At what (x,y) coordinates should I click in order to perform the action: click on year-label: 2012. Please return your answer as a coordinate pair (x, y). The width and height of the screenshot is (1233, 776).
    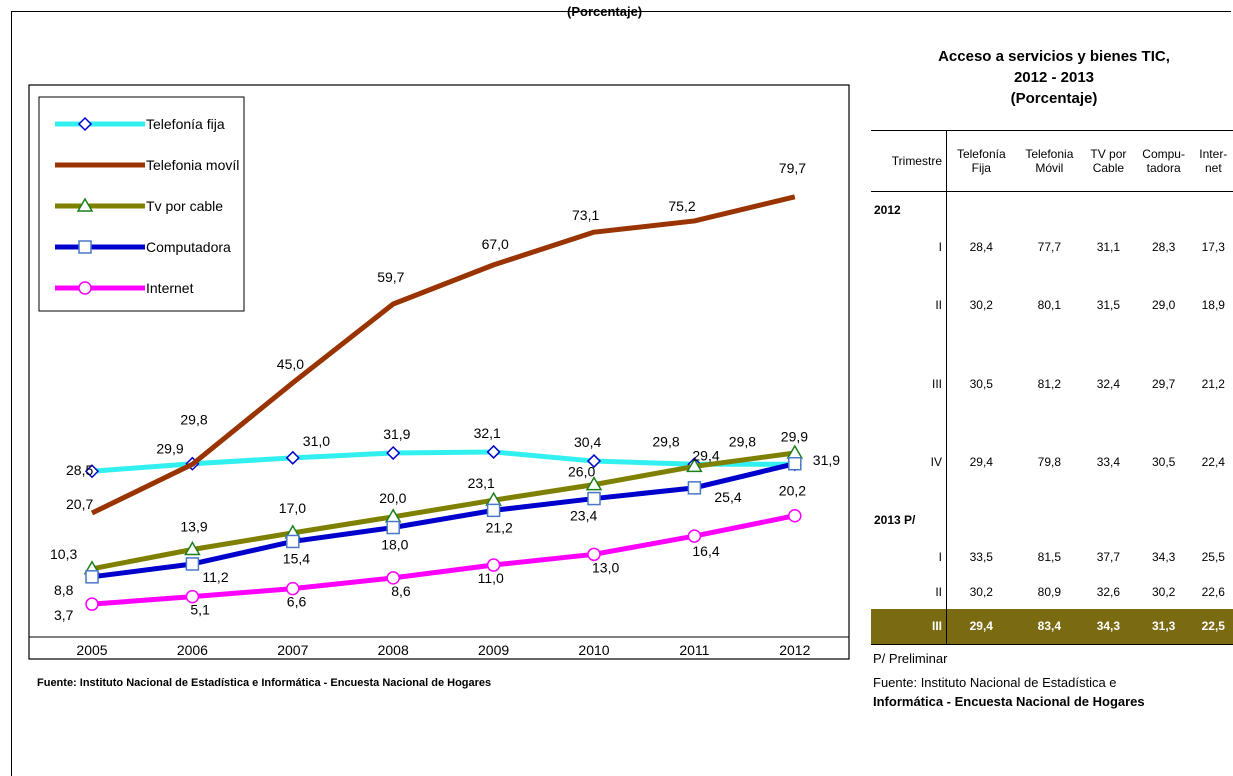
    Looking at the image, I should click on (909, 209).